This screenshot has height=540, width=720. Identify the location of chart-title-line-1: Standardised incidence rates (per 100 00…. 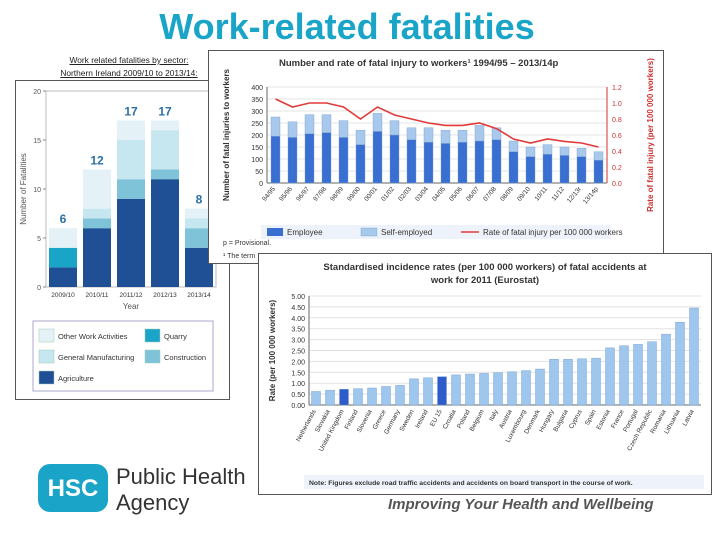
(485, 267).